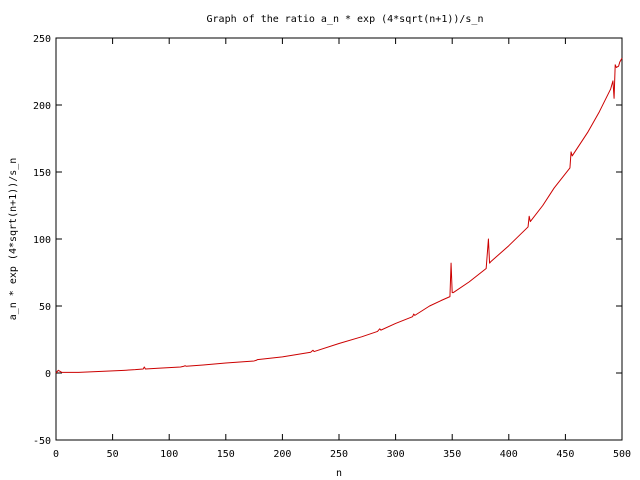  Describe the element at coordinates (42, 39) in the screenshot. I see `y-tick-label: 250` at that location.